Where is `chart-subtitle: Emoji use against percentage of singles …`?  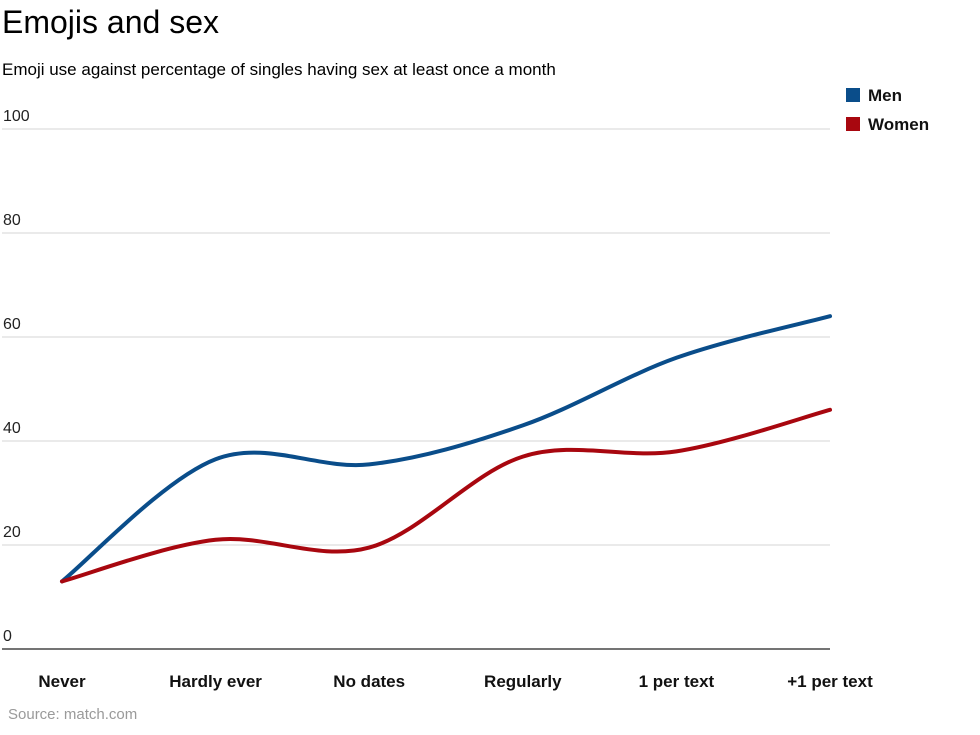 chart-subtitle: Emoji use against percentage of singles … is located at coordinates (279, 69).